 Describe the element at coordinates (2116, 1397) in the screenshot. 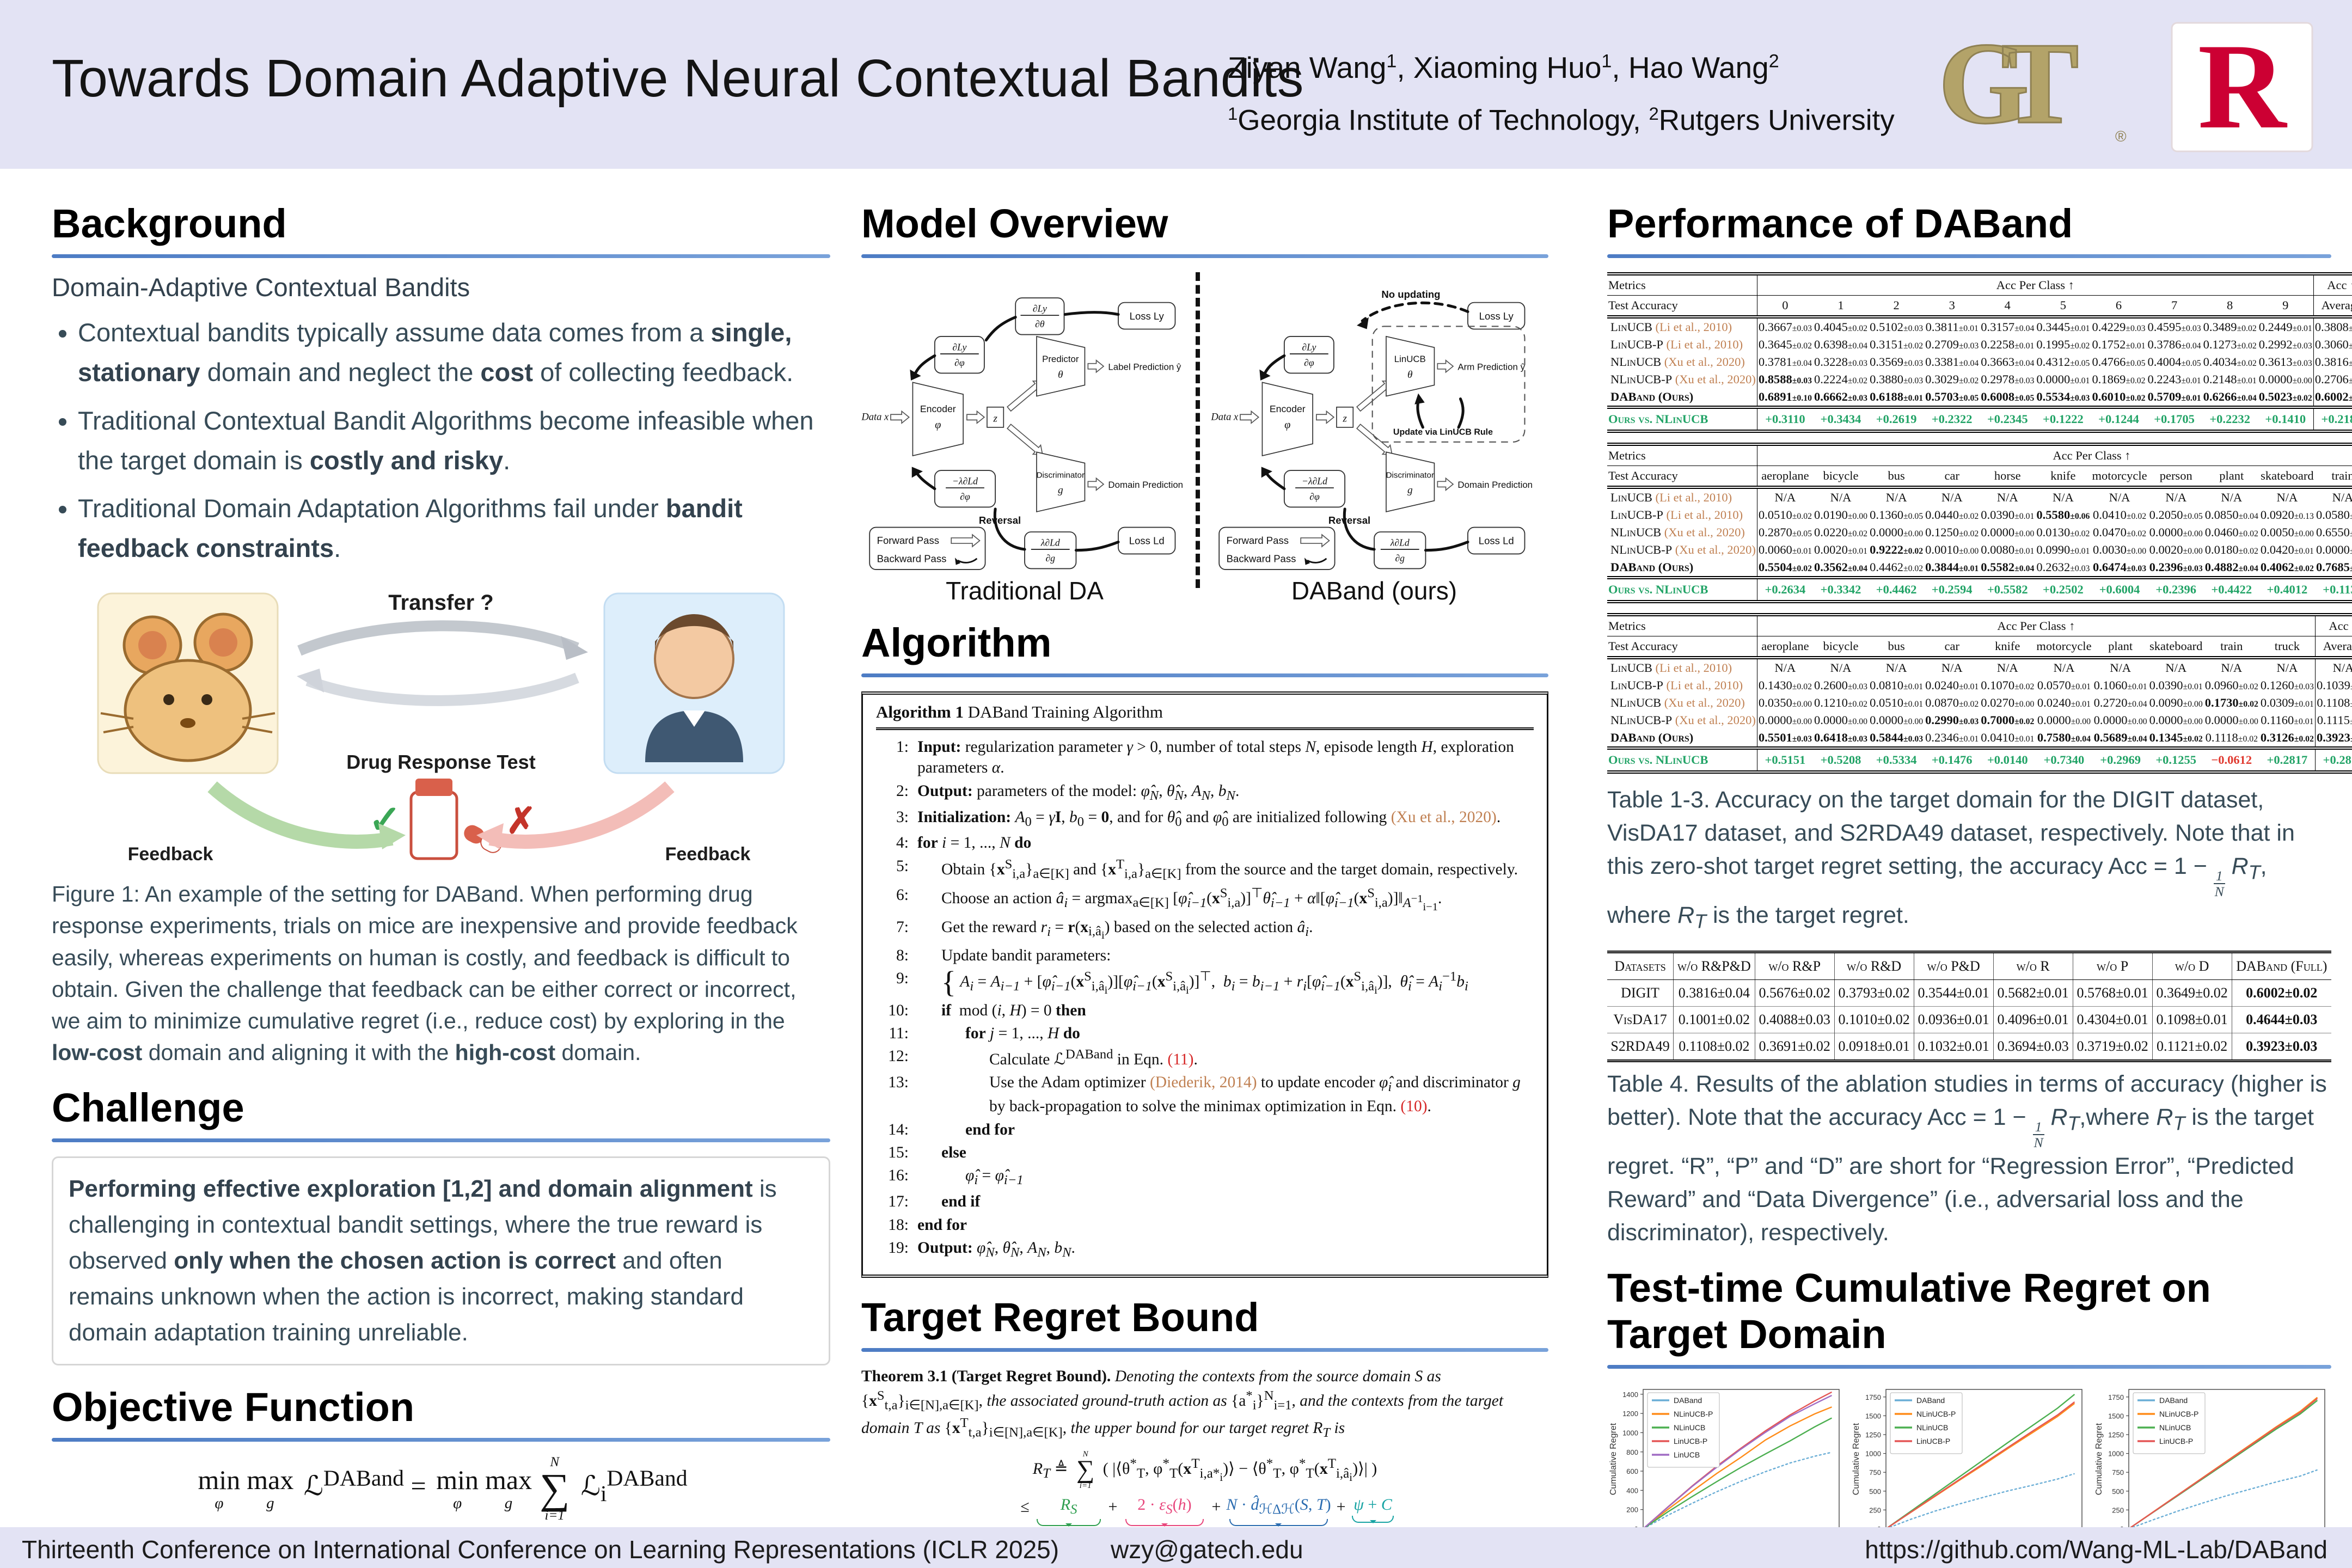

I see `svg-text: 1750` at that location.